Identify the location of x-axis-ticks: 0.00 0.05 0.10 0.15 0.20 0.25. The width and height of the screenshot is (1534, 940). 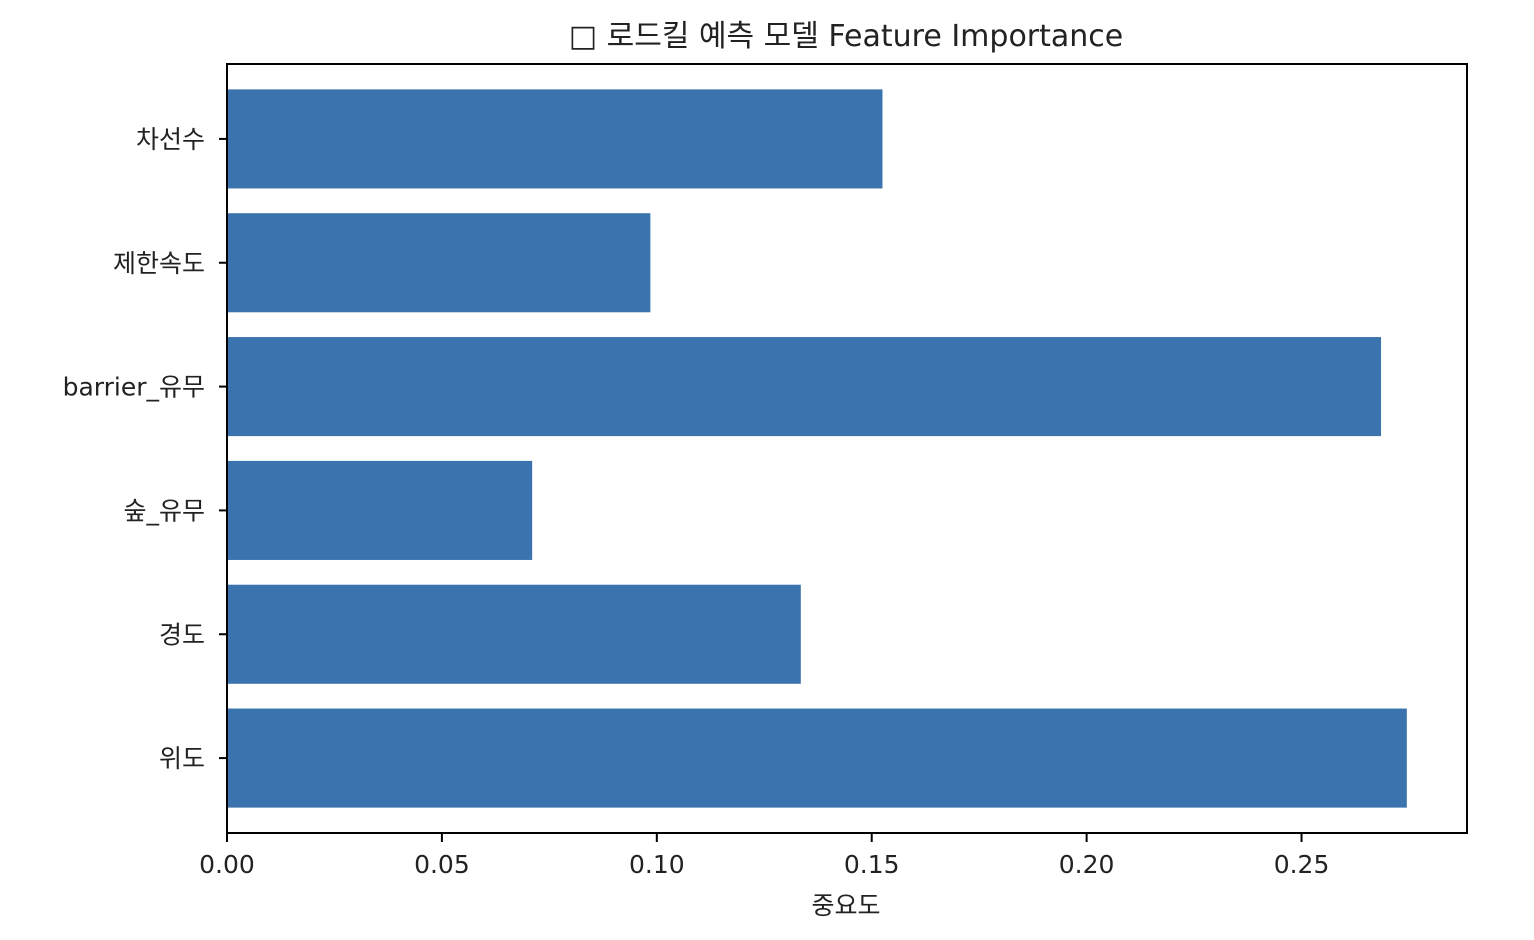
(764, 856).